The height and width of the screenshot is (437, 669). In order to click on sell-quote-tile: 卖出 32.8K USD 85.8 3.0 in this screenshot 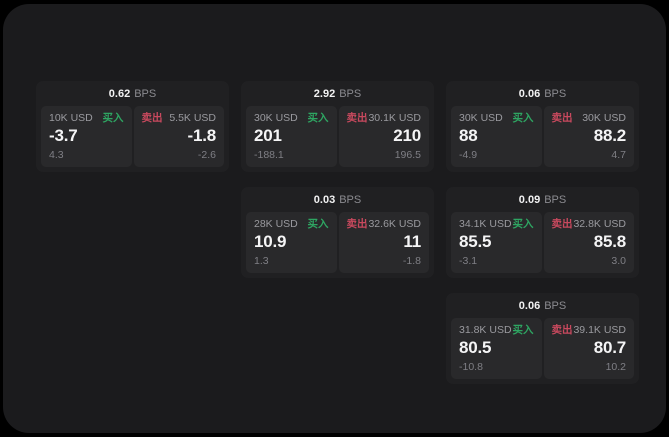, I will do `click(588, 242)`.